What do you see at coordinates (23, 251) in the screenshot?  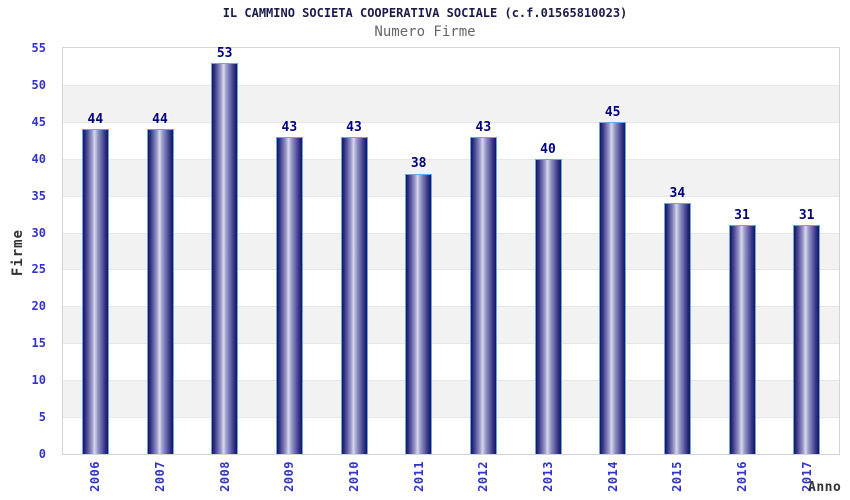 I see `y-axis-ticks: 55 50 45 40 35 30 25 20 15 10 5 0` at bounding box center [23, 251].